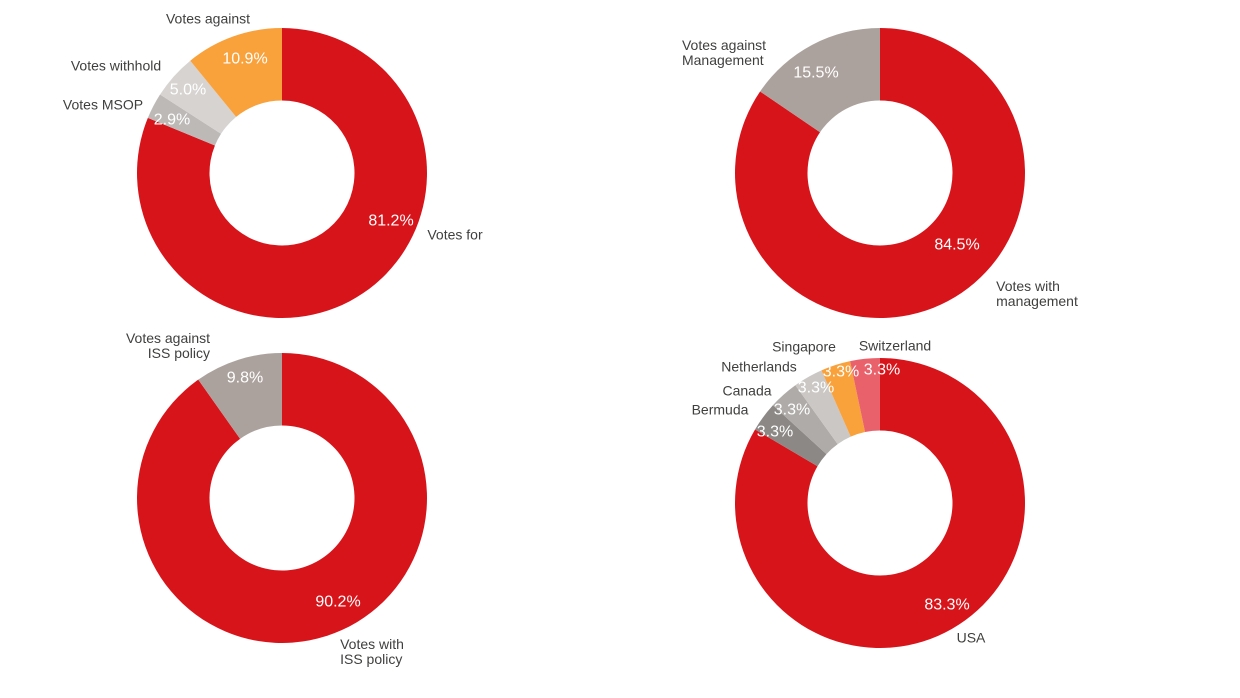 The image size is (1240, 698). I want to click on slice-pct-votes-with-management: 84.5%, so click(957, 245).